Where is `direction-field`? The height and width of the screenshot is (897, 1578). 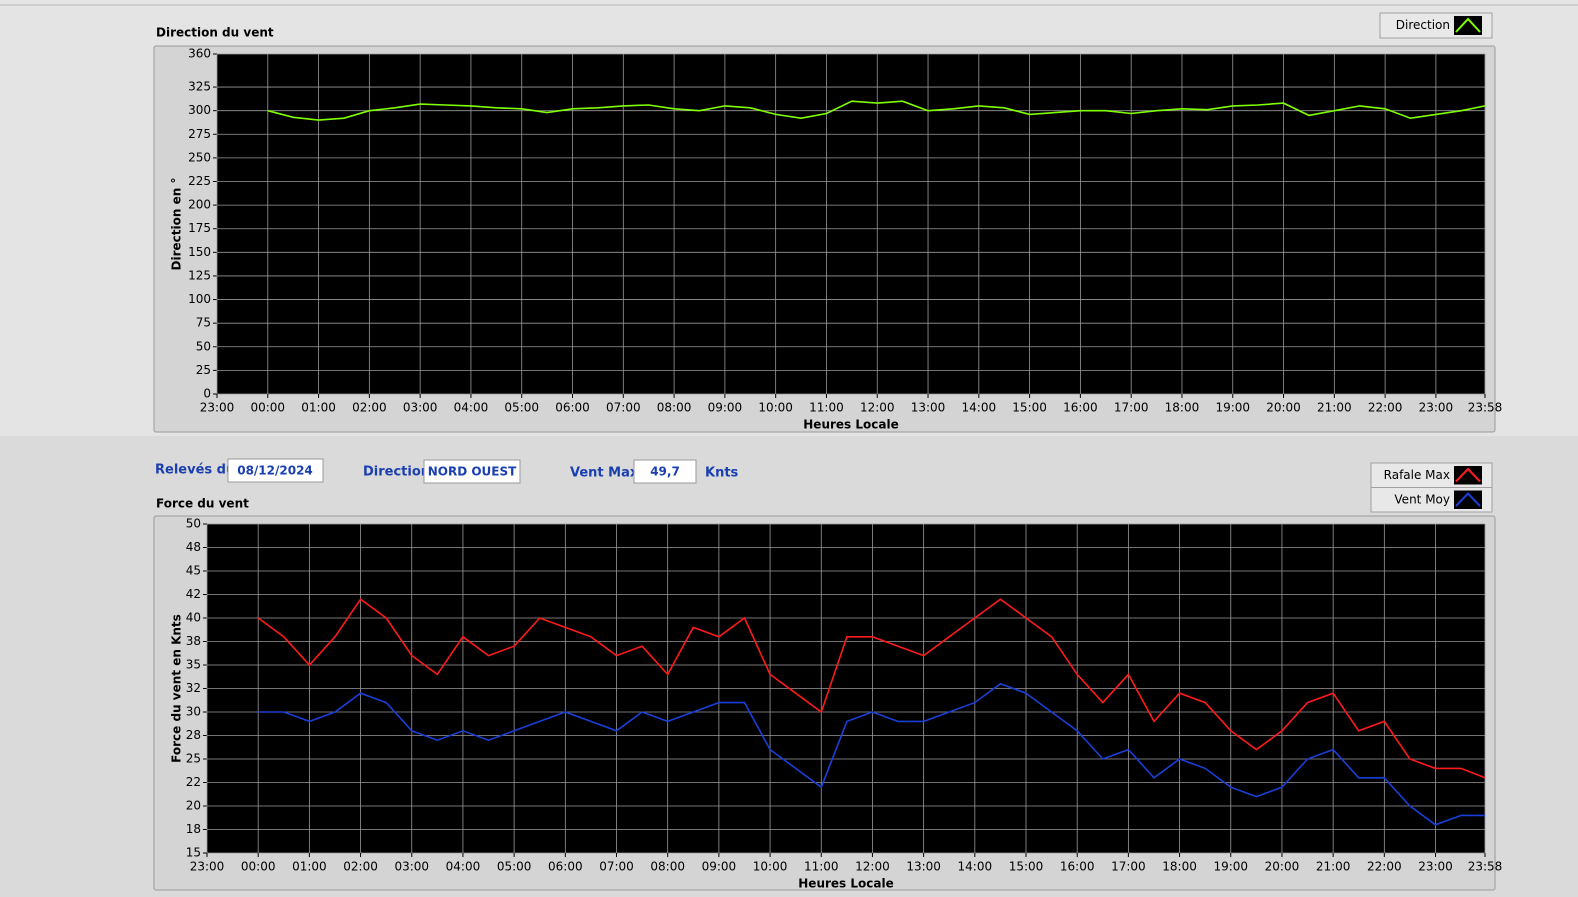 direction-field is located at coordinates (472, 471).